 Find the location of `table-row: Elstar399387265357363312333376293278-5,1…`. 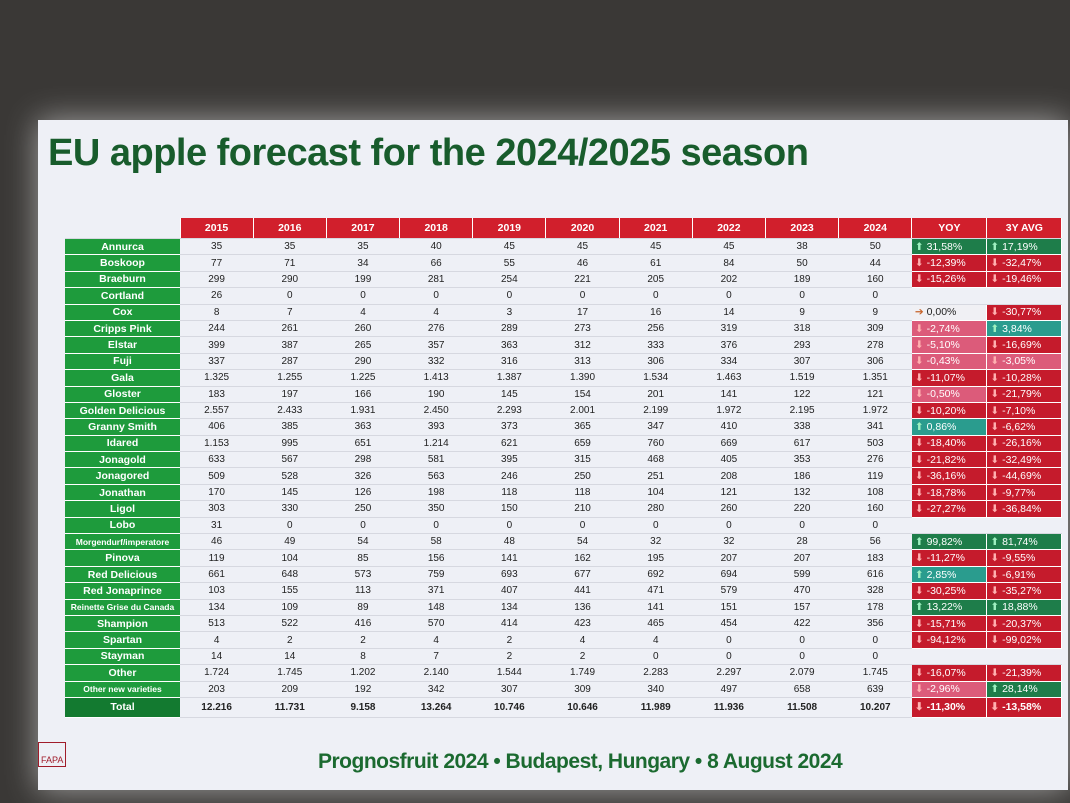

table-row: Elstar399387265357363312333376293278-5,1… is located at coordinates (564, 345).